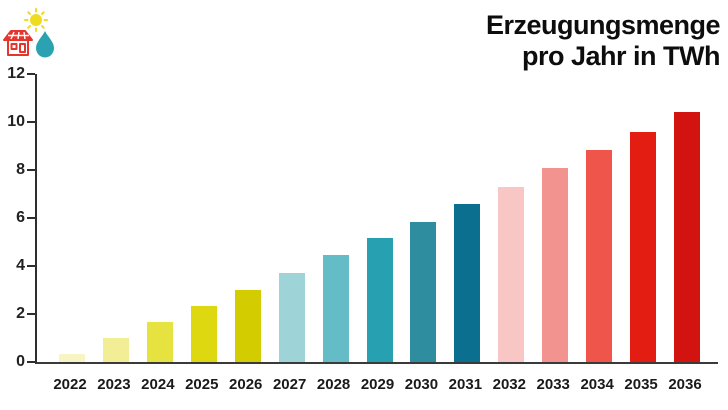 The image size is (728, 410). What do you see at coordinates (18, 43) in the screenshot?
I see `solar-house-icon` at bounding box center [18, 43].